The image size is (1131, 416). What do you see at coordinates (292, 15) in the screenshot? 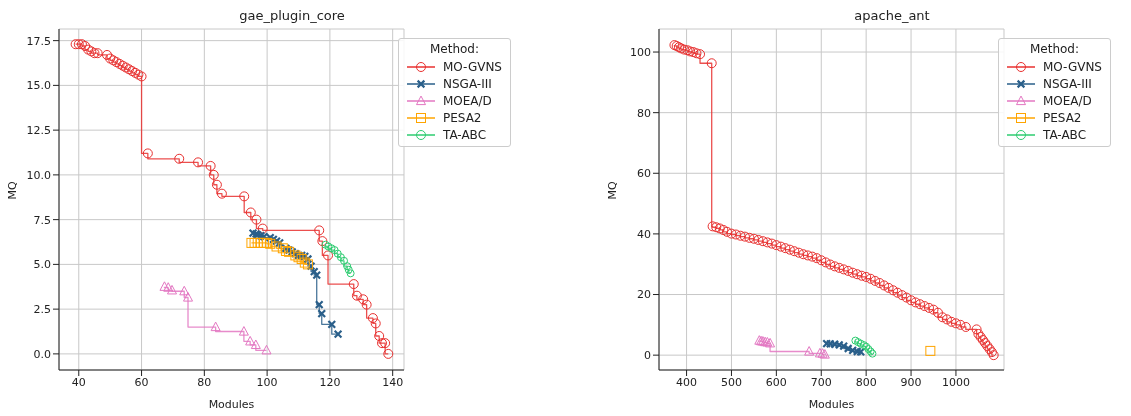
I see `chart-title: gae_plugin_core` at bounding box center [292, 15].